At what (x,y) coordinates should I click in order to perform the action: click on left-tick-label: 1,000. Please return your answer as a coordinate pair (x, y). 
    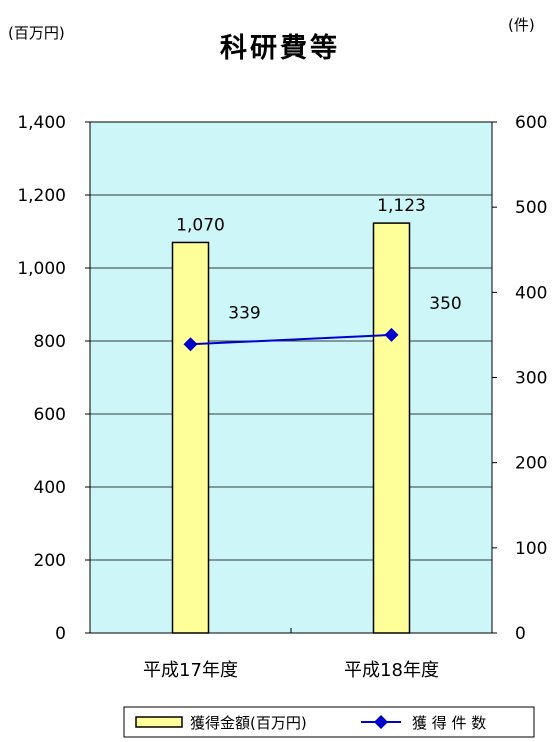
    Looking at the image, I should click on (41, 269).